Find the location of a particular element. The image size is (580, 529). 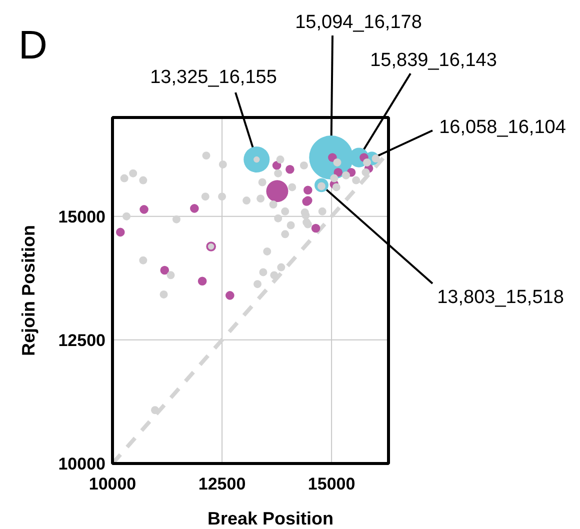

y-axis-title: Rejoin Position is located at coordinates (28, 290).